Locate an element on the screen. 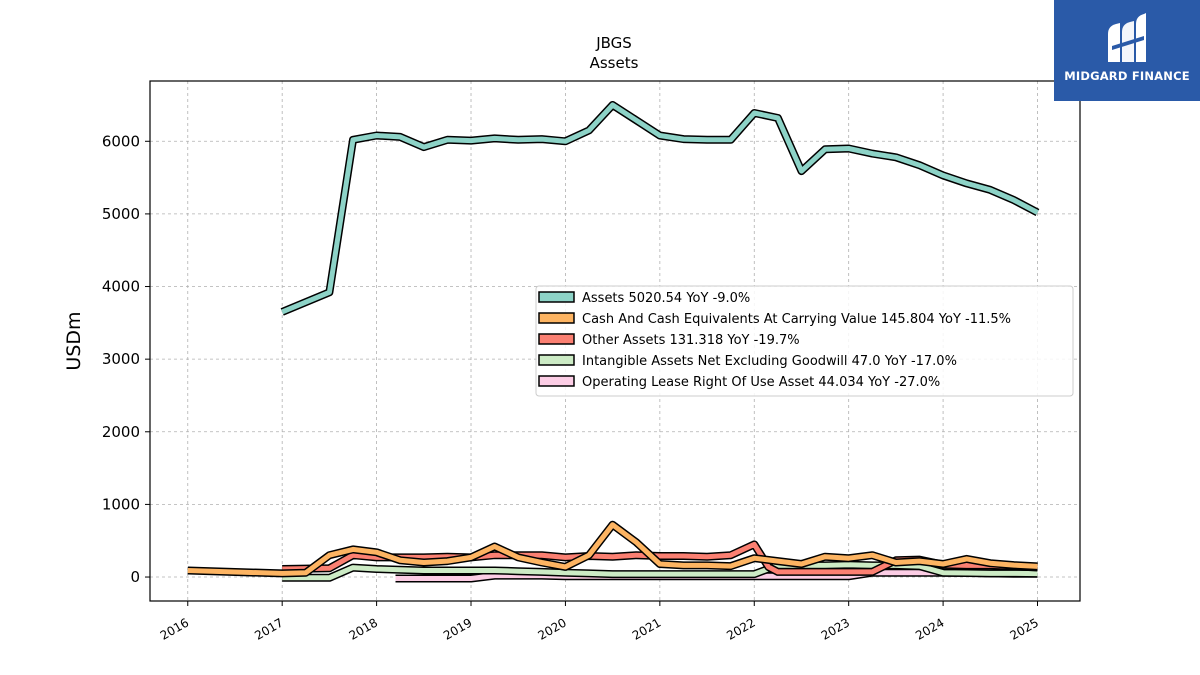 This screenshot has height=675, width=1200. y-tick-label: 3000 is located at coordinates (121, 359).